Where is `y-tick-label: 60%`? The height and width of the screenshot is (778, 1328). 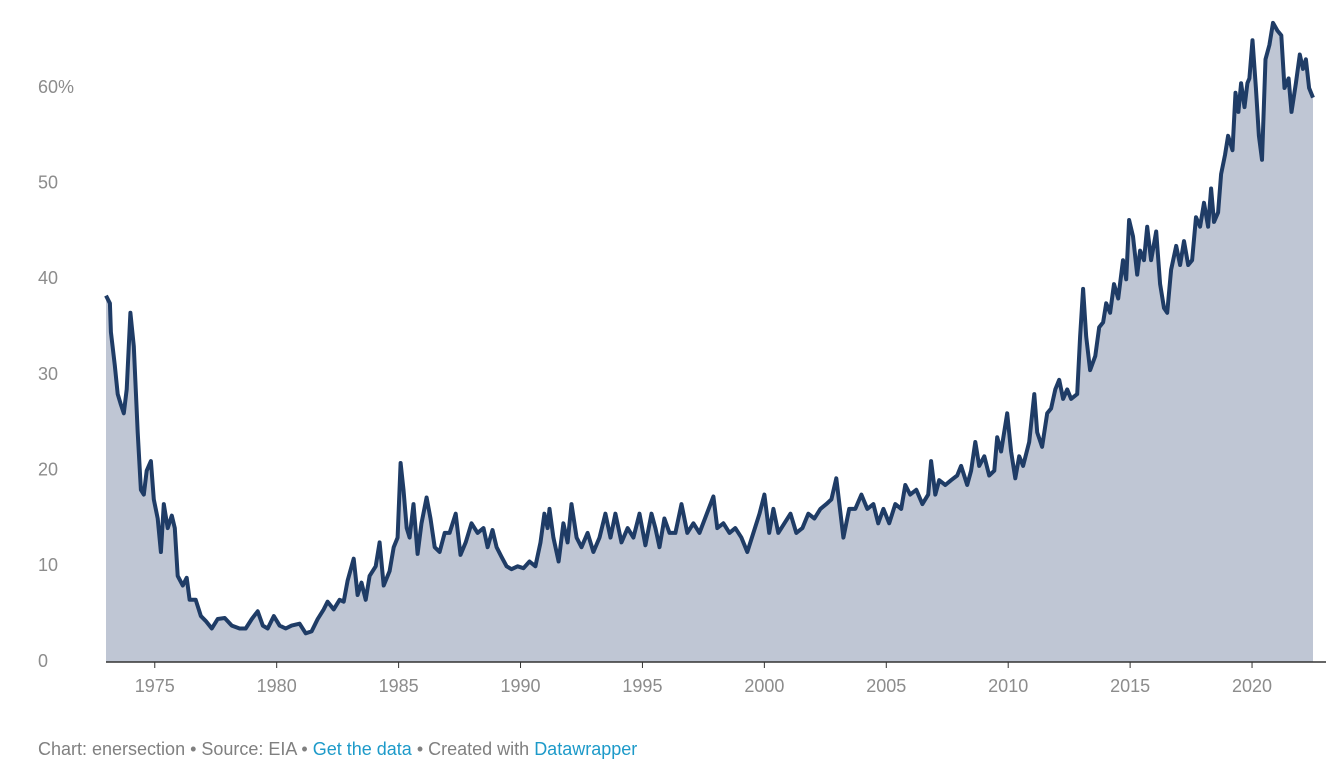 y-tick-label: 60% is located at coordinates (56, 87).